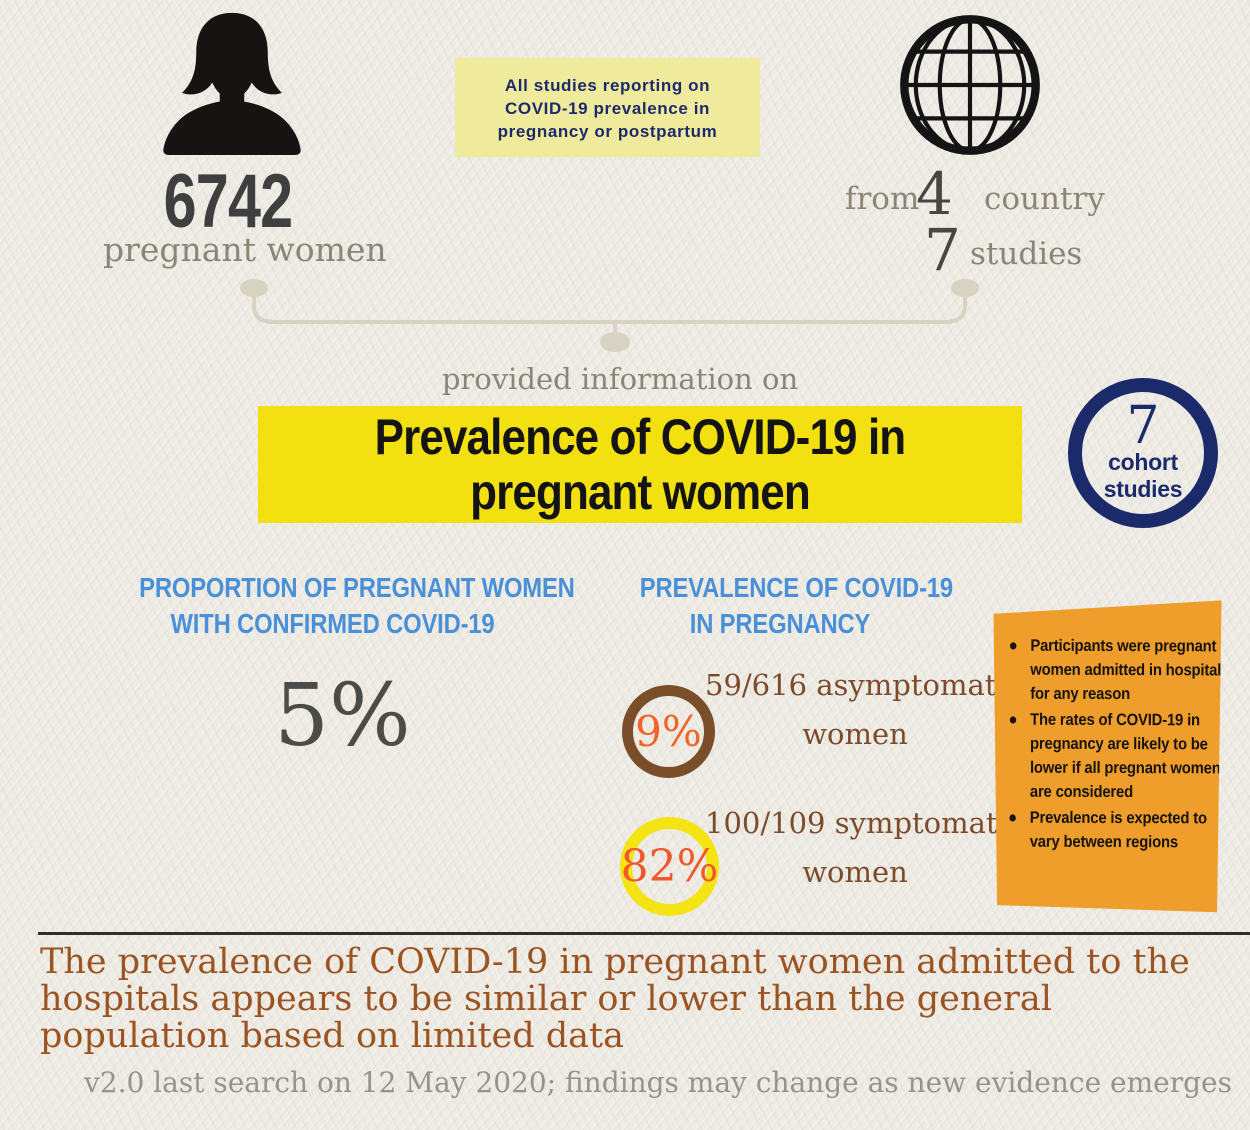 This screenshot has width=1250, height=1130. I want to click on symptomatic-stat-label: 100/109 symptomatic women, so click(864, 847).